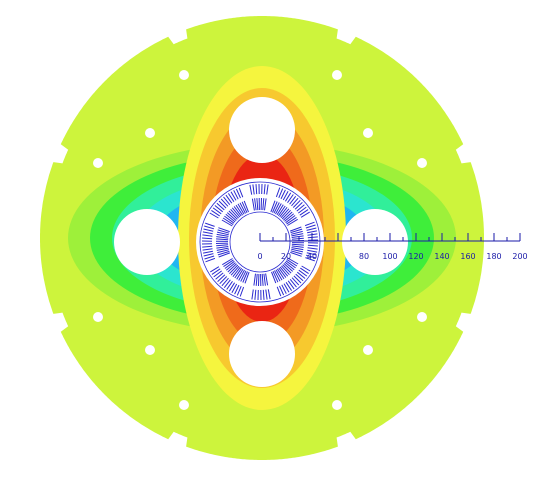  What do you see at coordinates (286, 256) in the screenshot?
I see `scale-tick-label-1: 20` at bounding box center [286, 256].